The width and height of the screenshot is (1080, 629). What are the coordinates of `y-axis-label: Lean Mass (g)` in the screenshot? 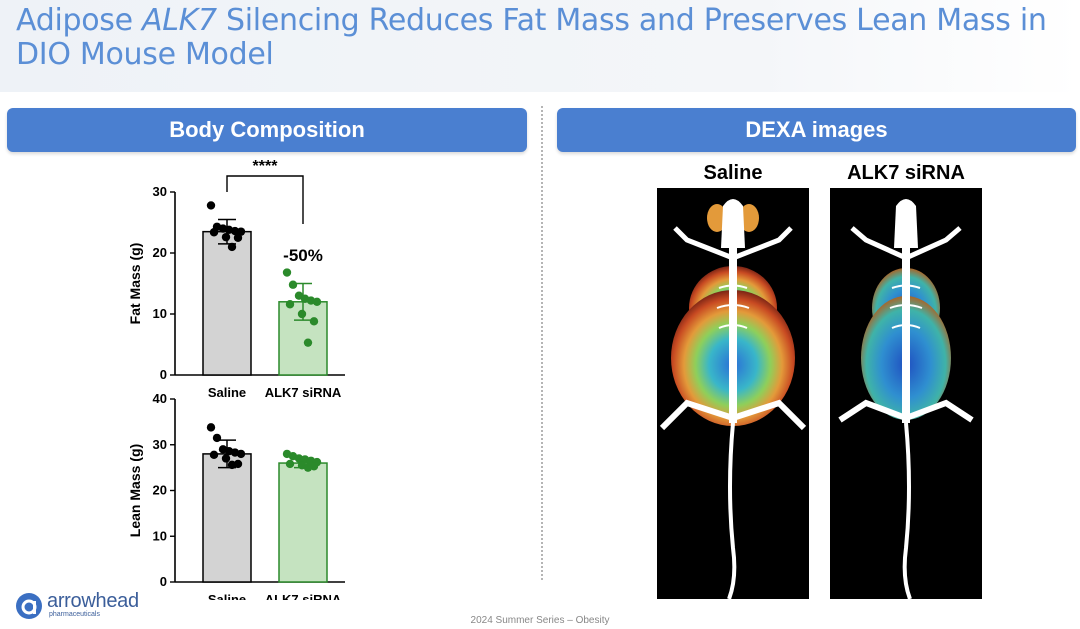 It's located at (135, 490).